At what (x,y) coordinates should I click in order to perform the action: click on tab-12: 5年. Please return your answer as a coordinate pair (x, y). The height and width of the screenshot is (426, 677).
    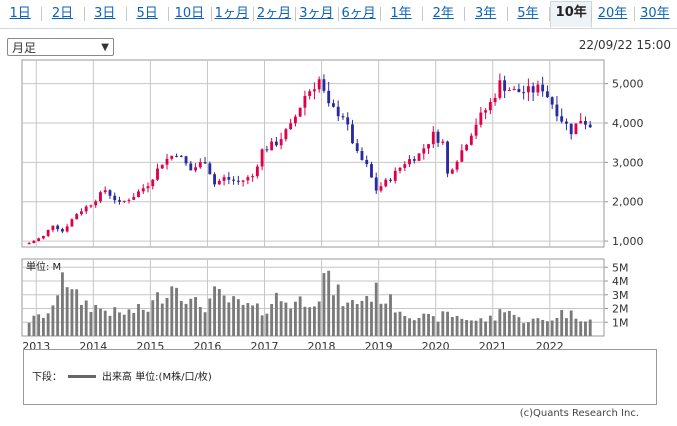
    Looking at the image, I should click on (528, 13).